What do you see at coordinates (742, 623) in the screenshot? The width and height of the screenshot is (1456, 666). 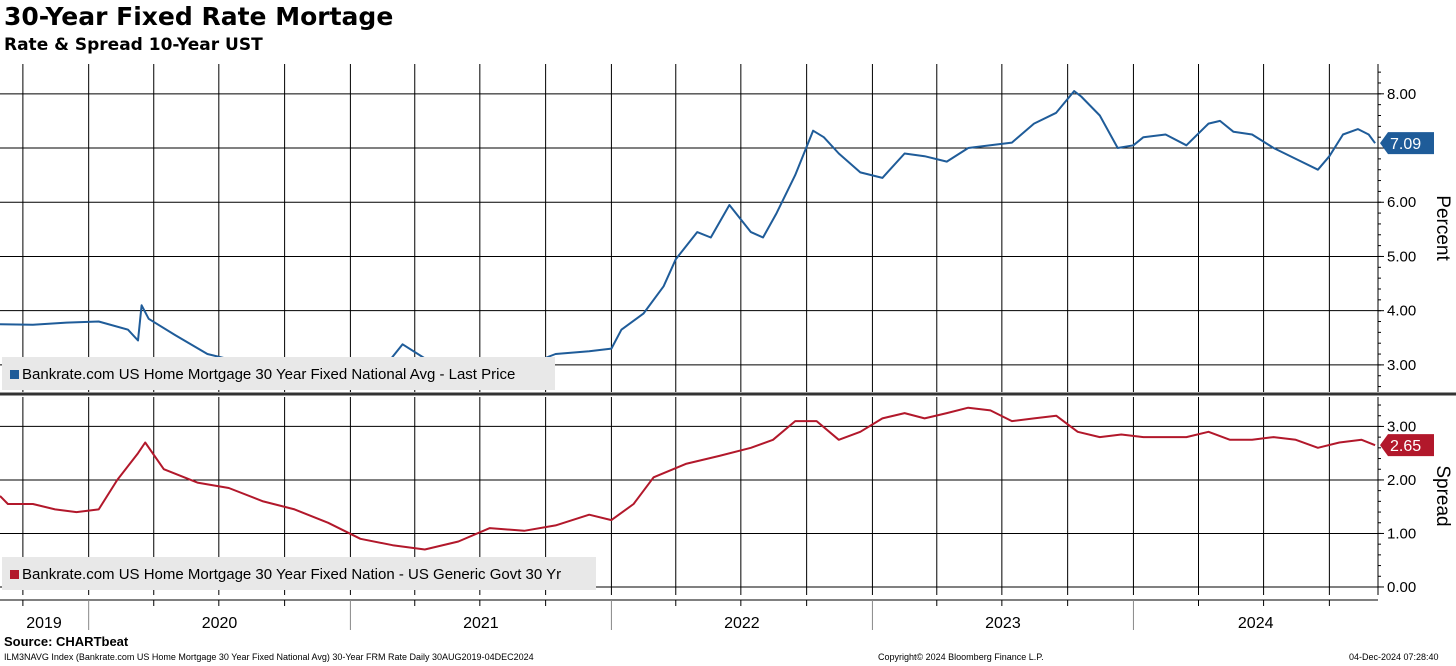 I see `x-year-label: 2022` at bounding box center [742, 623].